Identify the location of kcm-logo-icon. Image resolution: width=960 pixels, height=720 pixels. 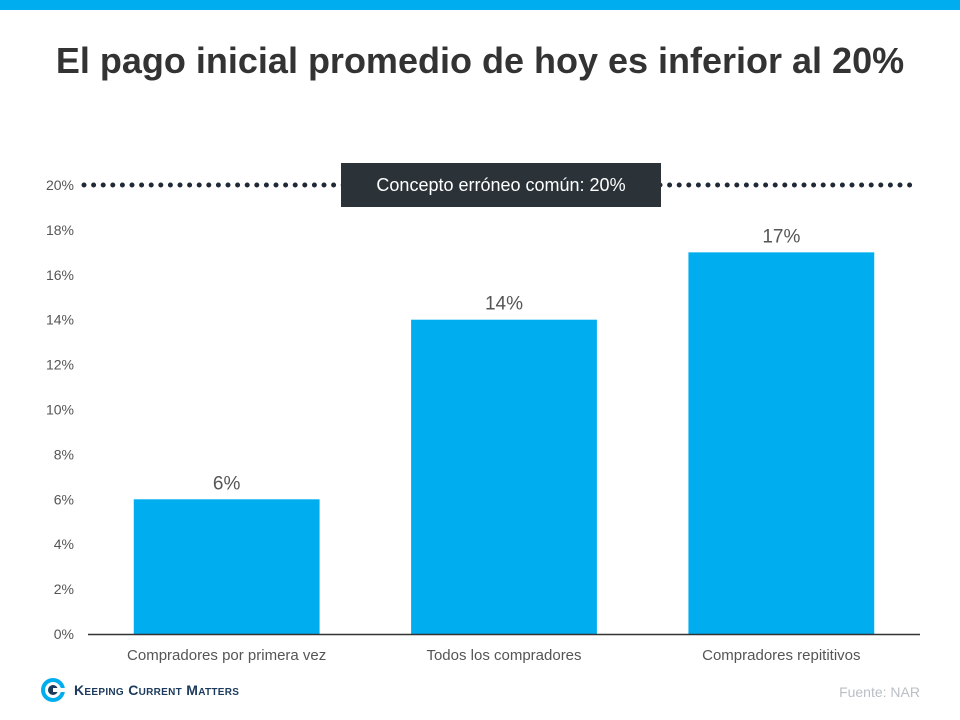
(53, 690).